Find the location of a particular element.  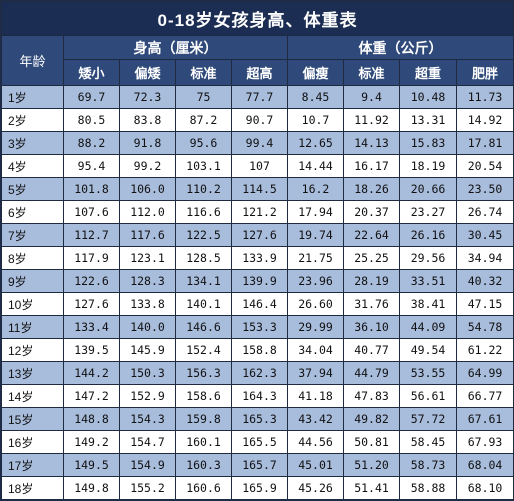

table-row: 3岁 88.2 91.8 95.6 99.4 12.65 14.13 15.83 17.81 is located at coordinates (257, 143).